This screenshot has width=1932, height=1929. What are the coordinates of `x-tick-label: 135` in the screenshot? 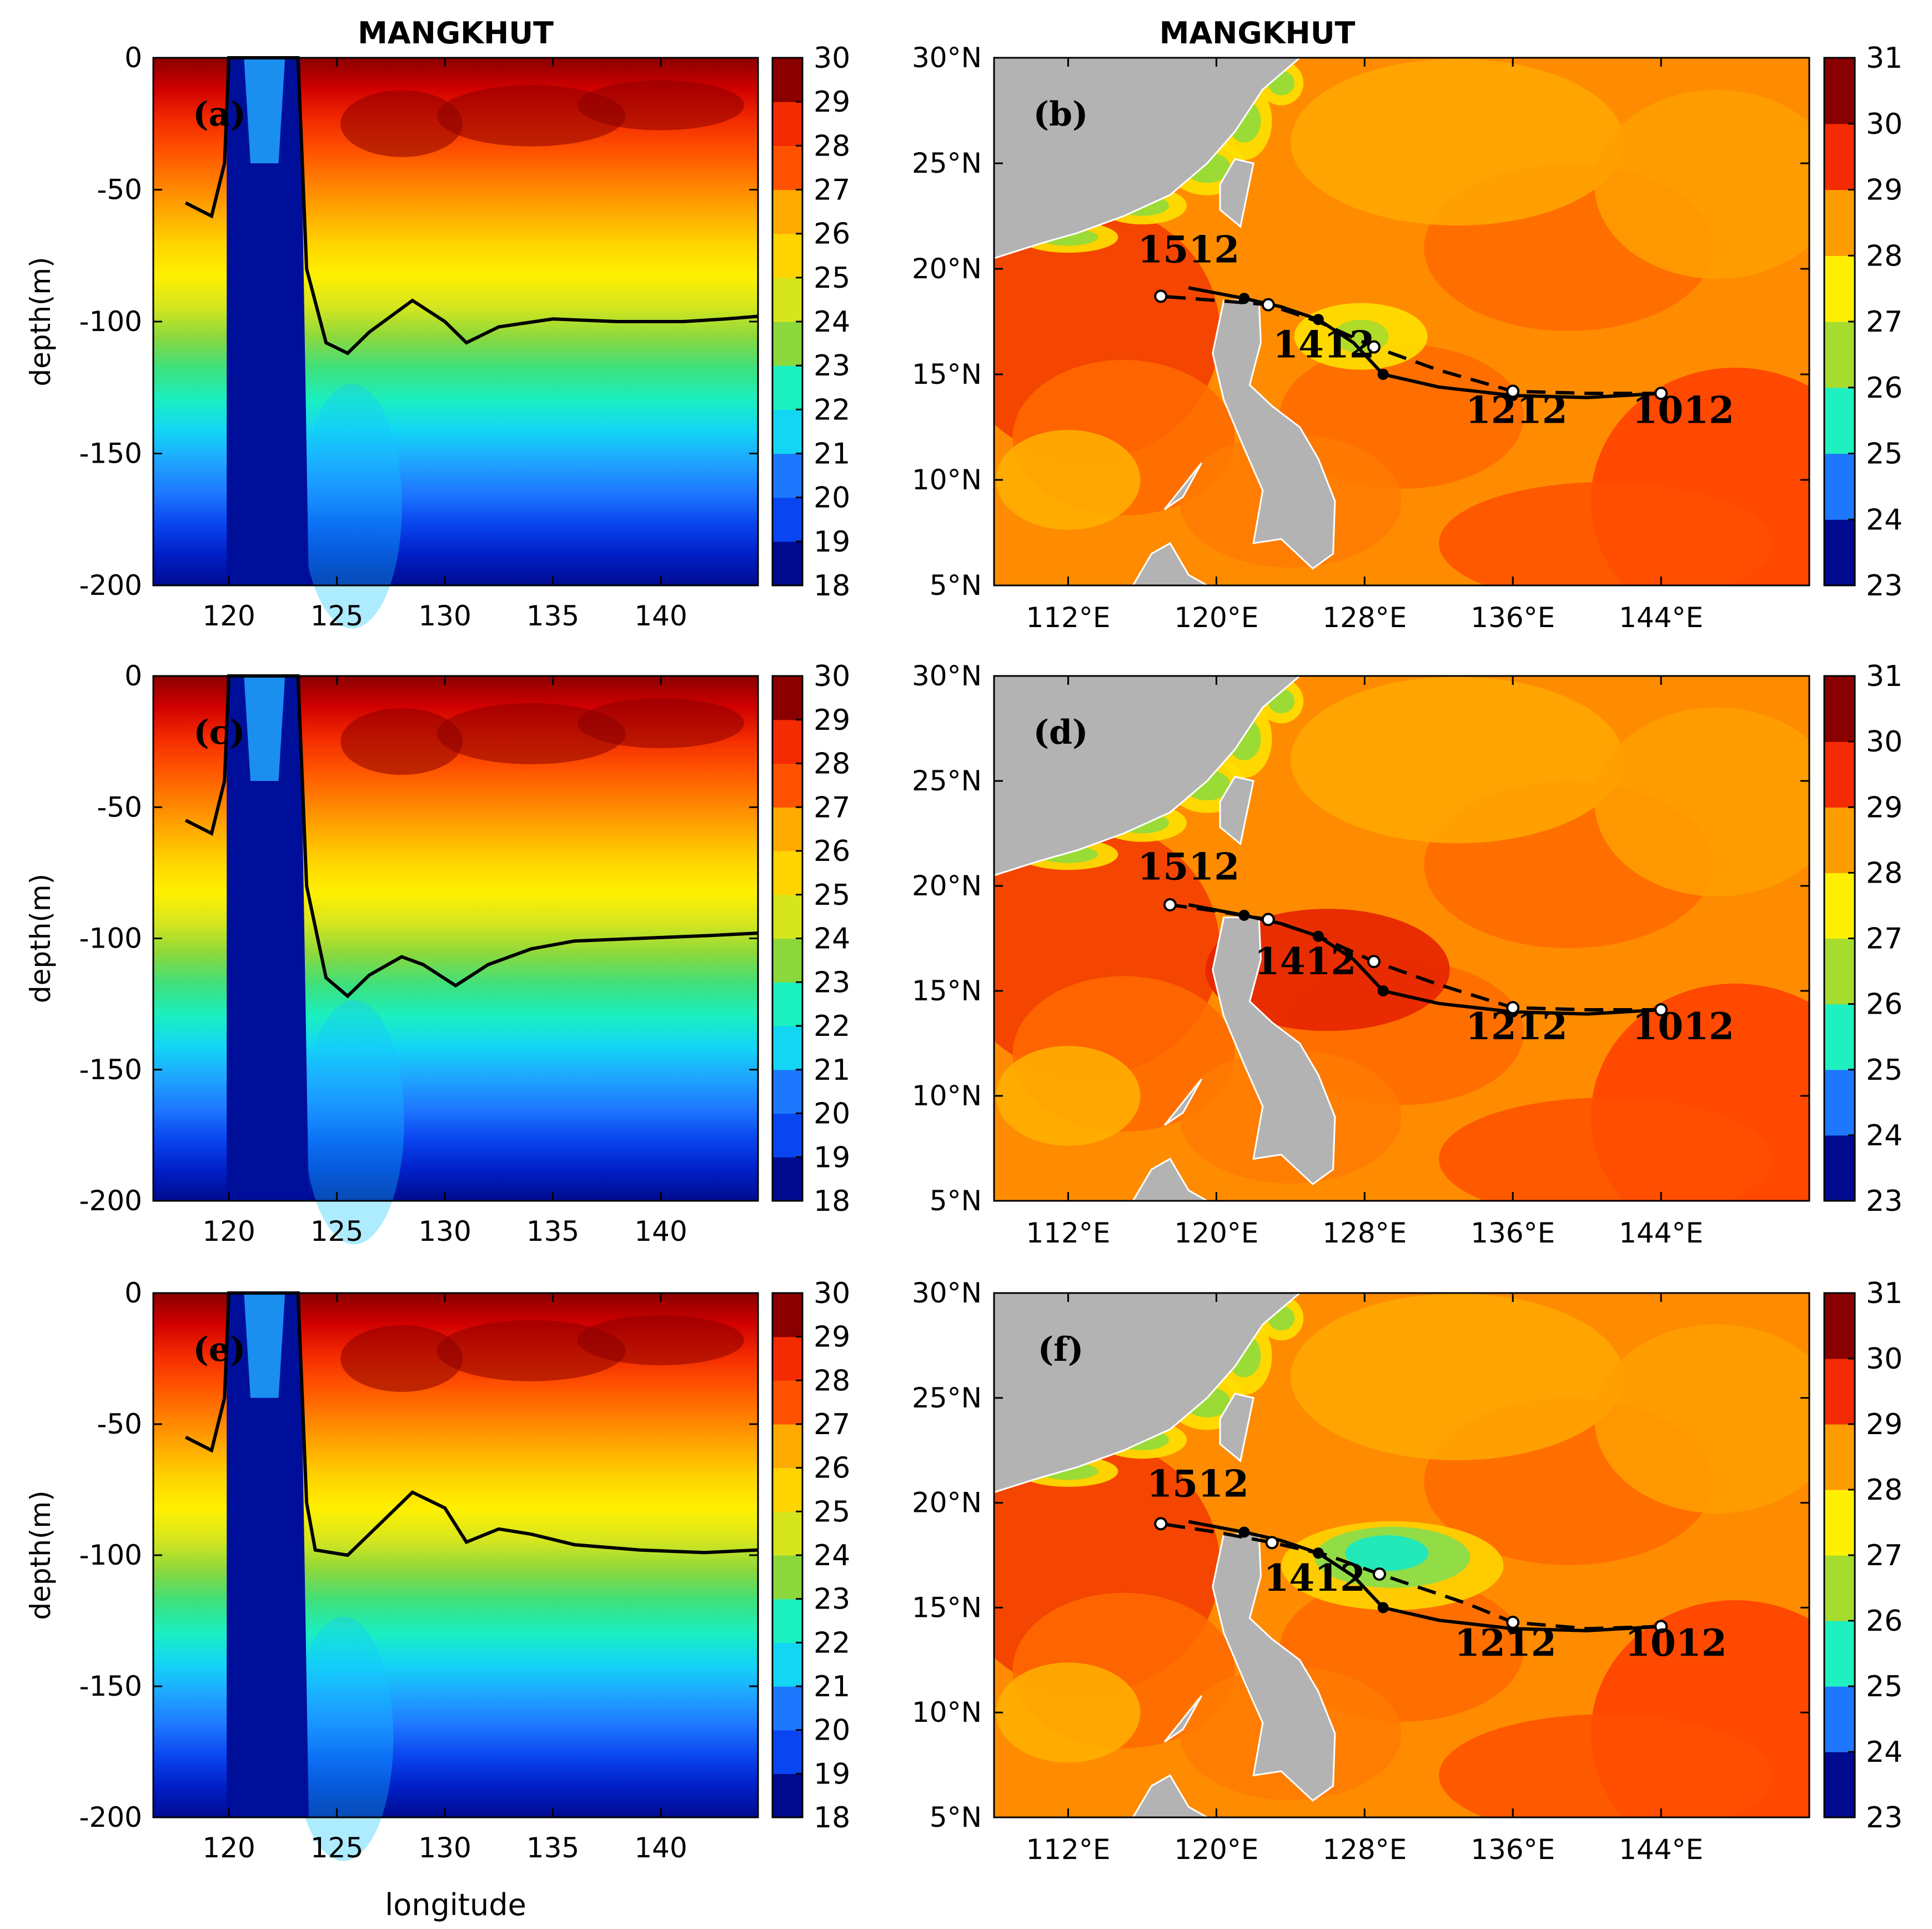 It's located at (552, 616).